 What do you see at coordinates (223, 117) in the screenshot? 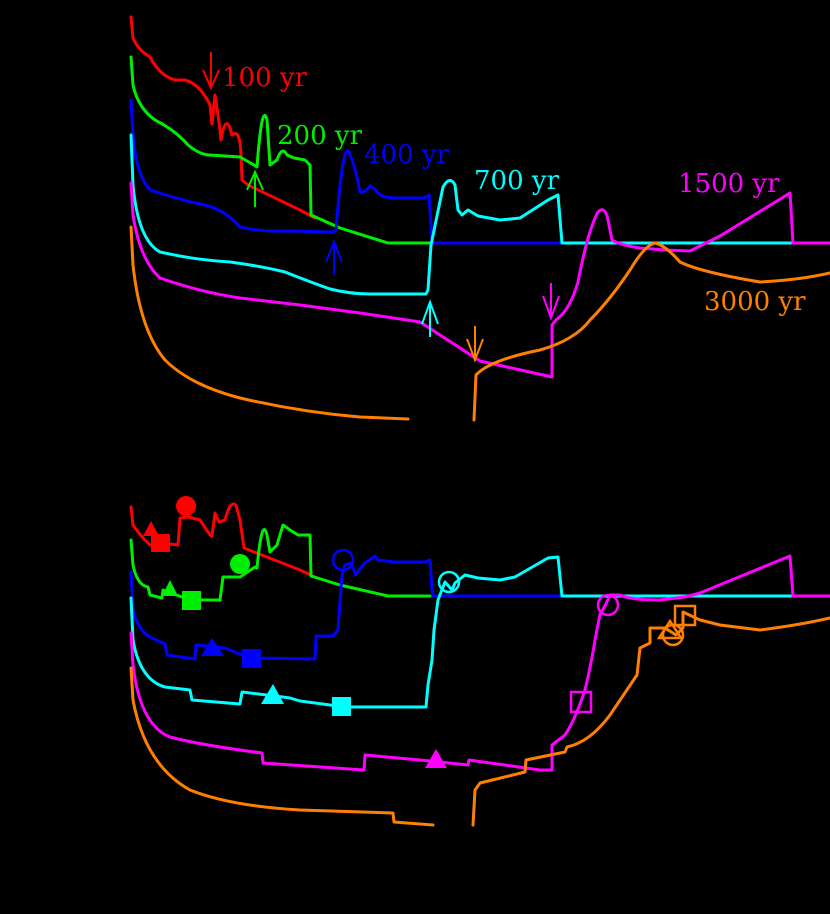
I see `curve-100yr-top` at bounding box center [223, 117].